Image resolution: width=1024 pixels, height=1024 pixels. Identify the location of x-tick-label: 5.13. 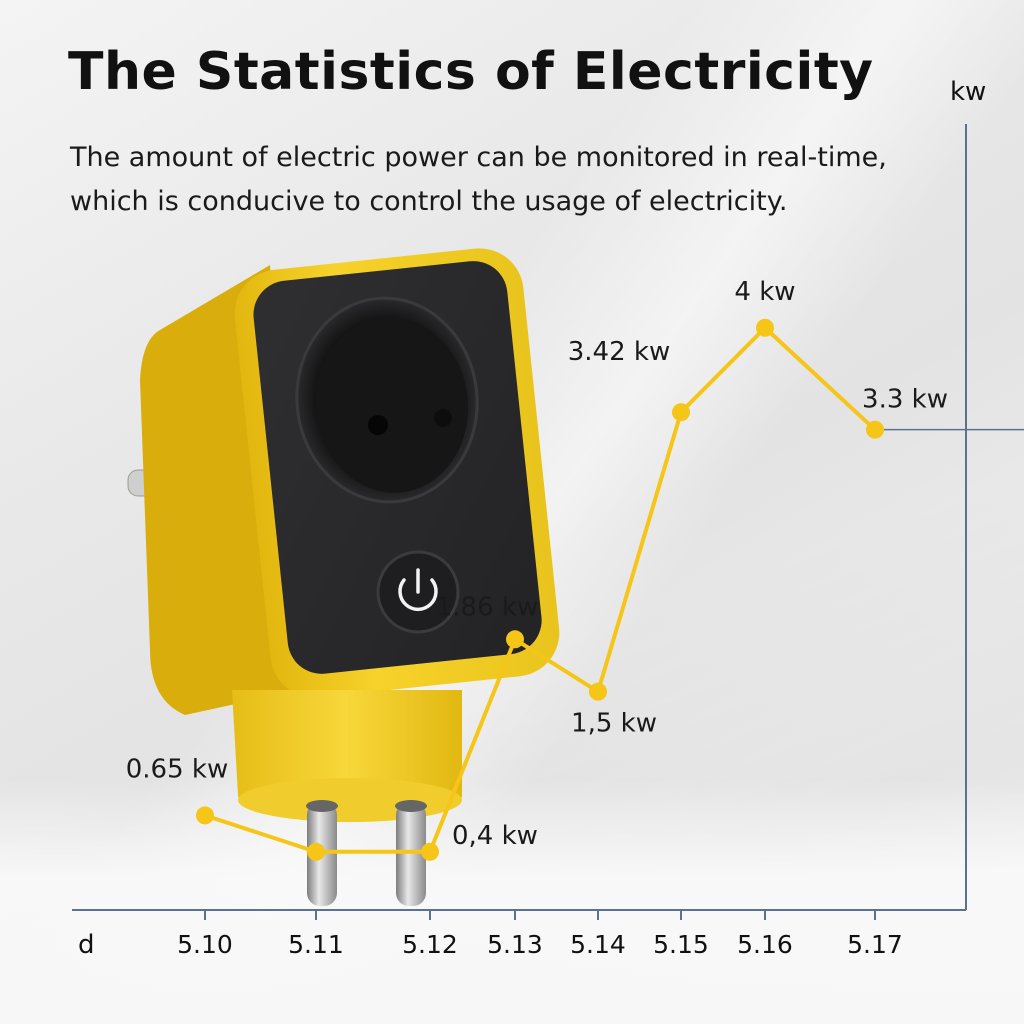
(515, 944).